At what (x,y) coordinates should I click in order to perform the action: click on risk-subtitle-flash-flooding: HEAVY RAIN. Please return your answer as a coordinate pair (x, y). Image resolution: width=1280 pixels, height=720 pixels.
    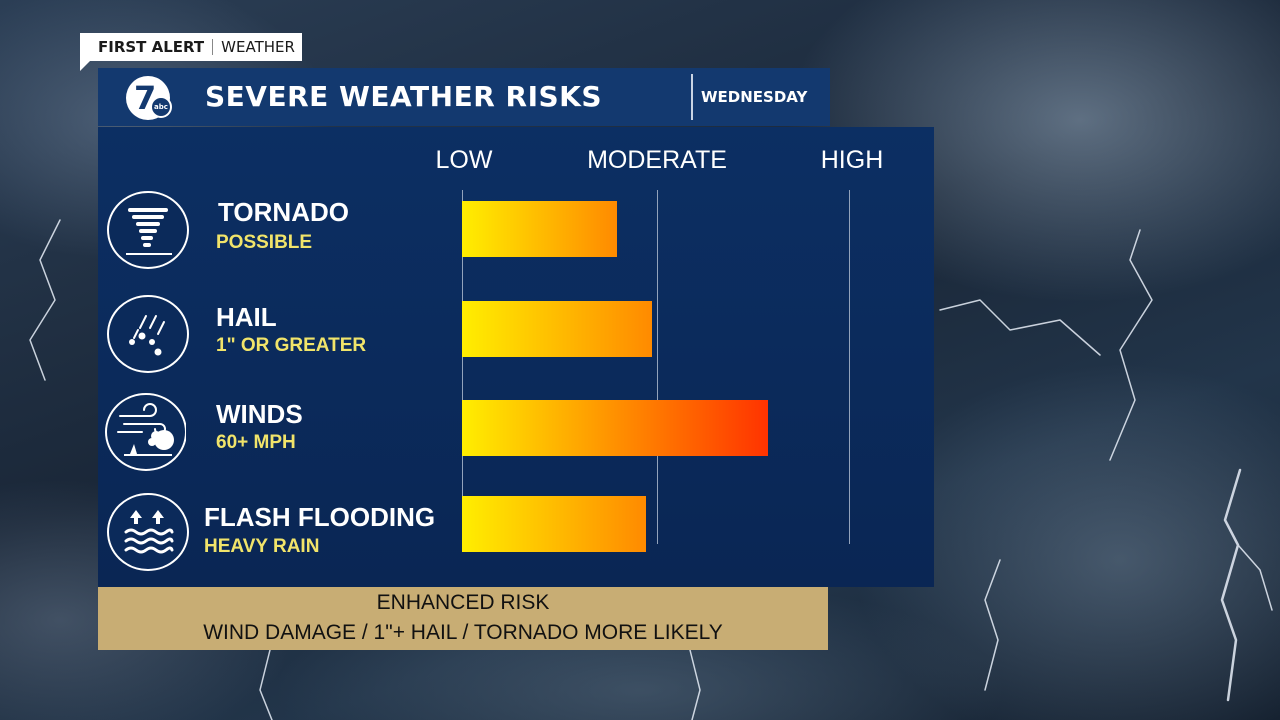
    Looking at the image, I should click on (262, 546).